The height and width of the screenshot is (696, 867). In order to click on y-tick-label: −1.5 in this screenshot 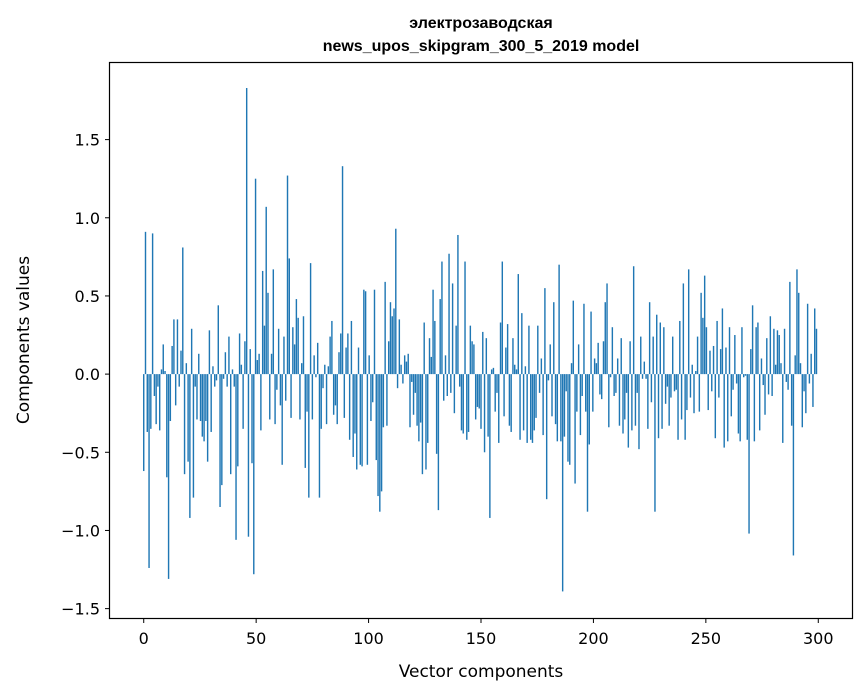, I will do `click(80, 609)`.